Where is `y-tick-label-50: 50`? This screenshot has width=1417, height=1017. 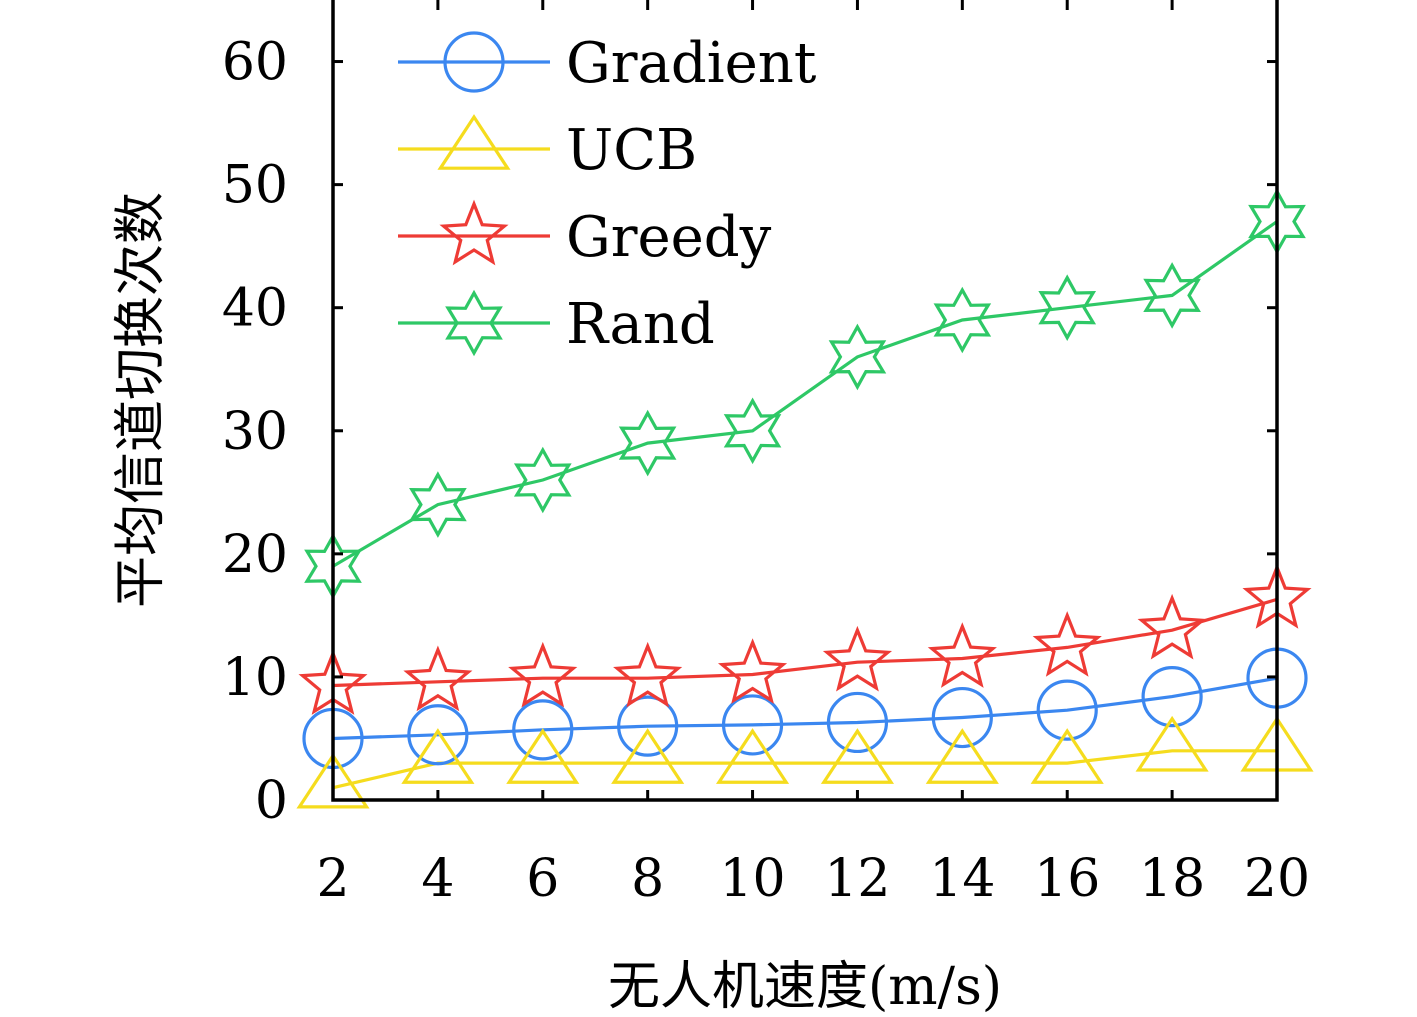 y-tick-label-50: 50 is located at coordinates (255, 186).